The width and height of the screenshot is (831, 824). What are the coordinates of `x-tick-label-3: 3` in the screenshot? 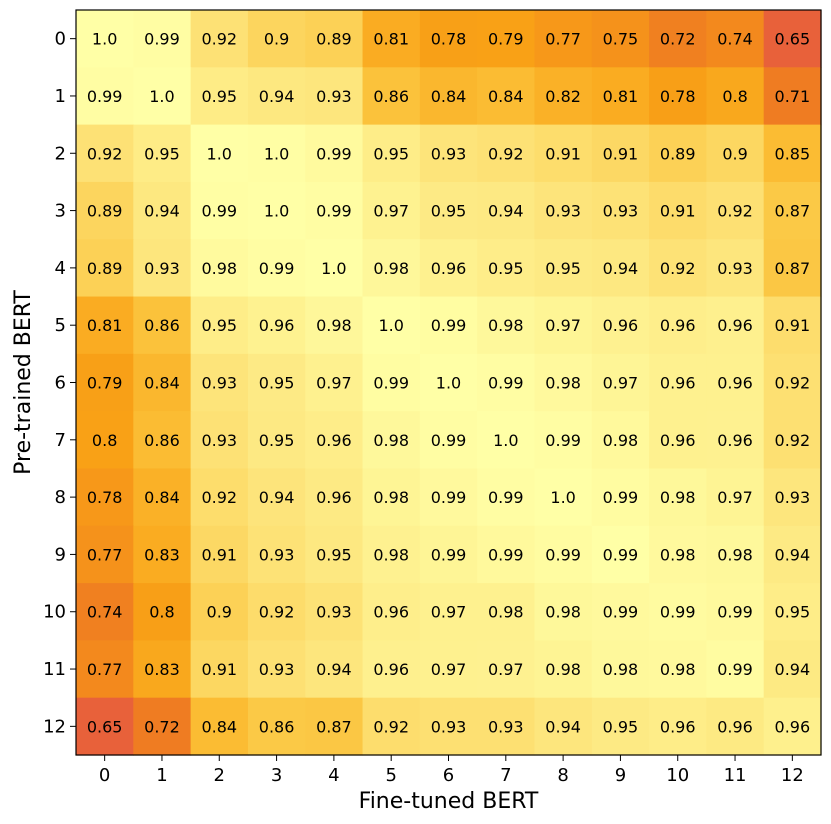 It's located at (276, 775).